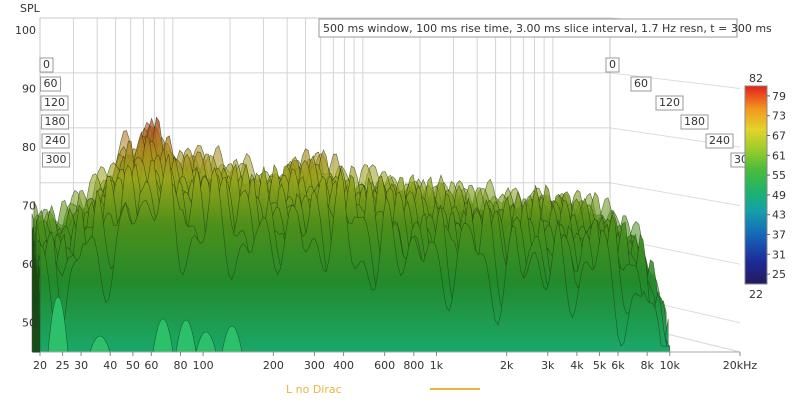  I want to click on colorbar-gradient, so click(756, 185).